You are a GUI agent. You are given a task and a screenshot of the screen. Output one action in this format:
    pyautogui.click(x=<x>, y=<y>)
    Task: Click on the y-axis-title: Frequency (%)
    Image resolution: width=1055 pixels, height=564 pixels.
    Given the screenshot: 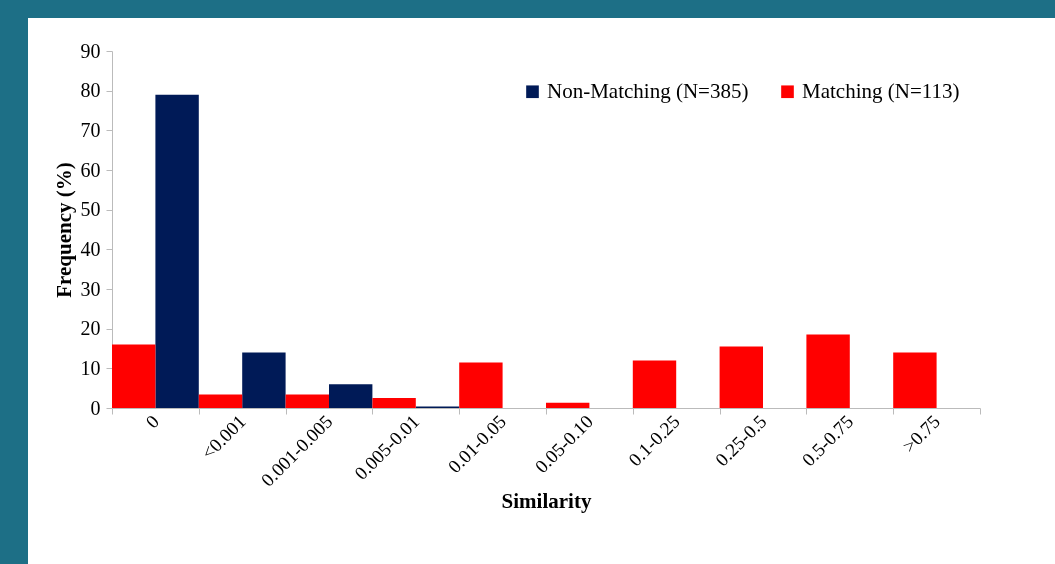 What is the action you would take?
    pyautogui.click(x=63, y=230)
    